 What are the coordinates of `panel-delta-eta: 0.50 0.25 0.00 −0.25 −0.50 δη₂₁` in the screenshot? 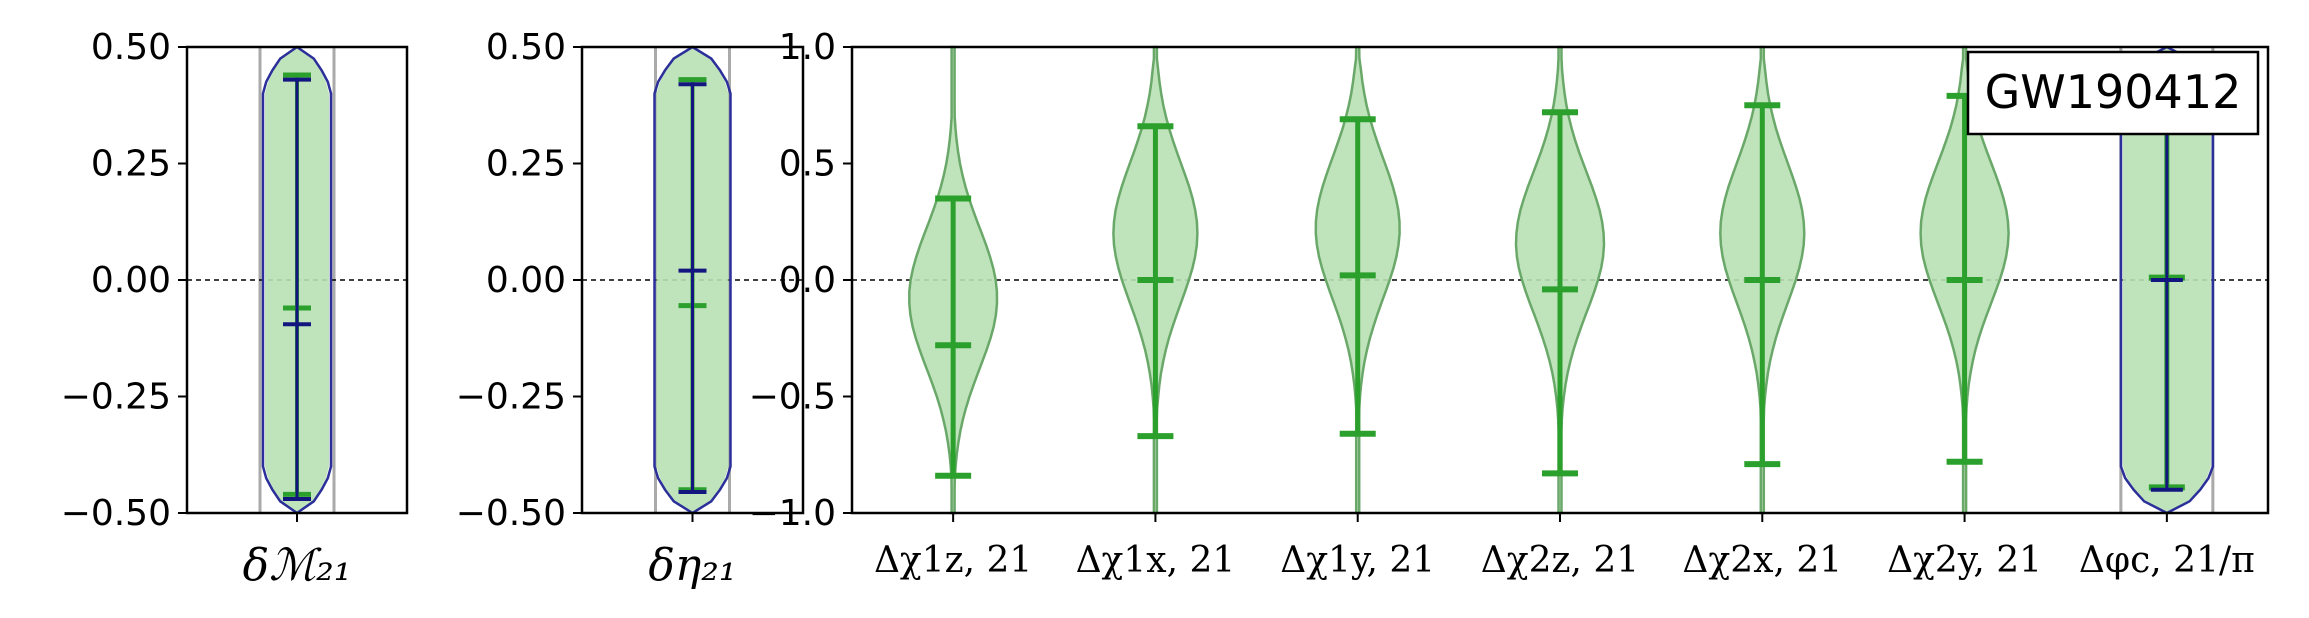 It's located at (630, 309).